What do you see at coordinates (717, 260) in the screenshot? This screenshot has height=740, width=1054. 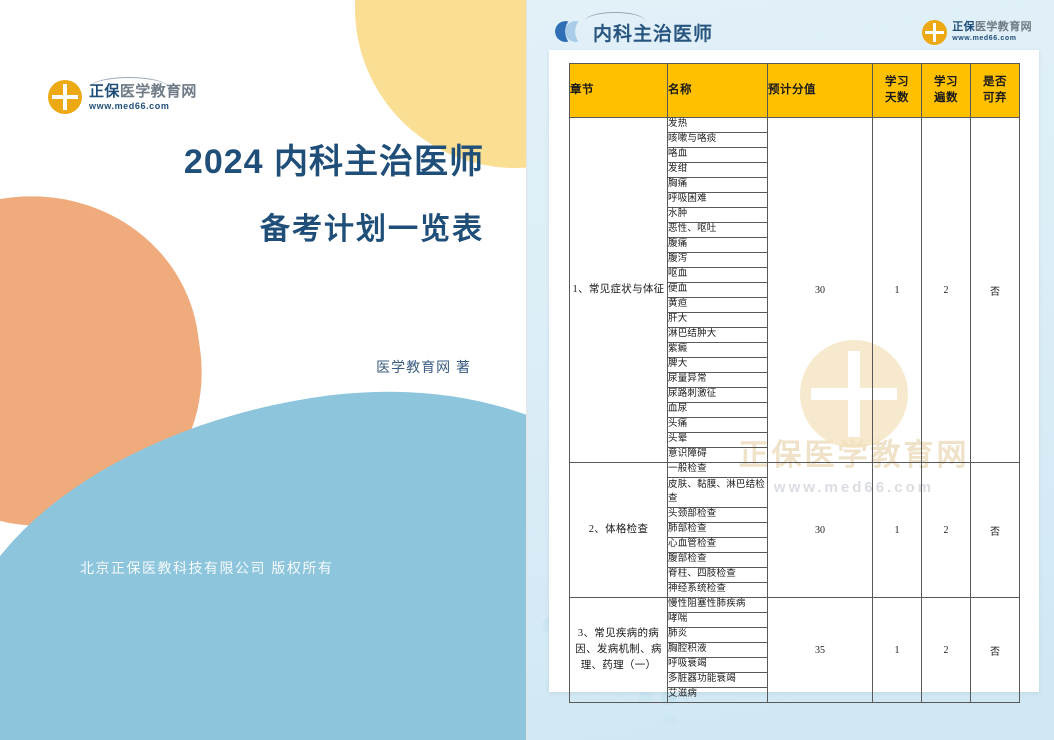 I see `cell-name: 腹泻` at bounding box center [717, 260].